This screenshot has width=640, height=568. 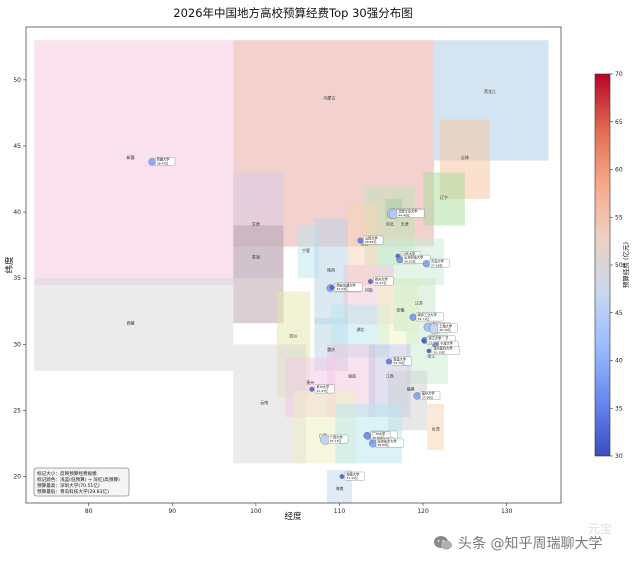 What do you see at coordinates (399, 362) in the screenshot?
I see `point-label-value: 33.79亿` at bounding box center [399, 362].